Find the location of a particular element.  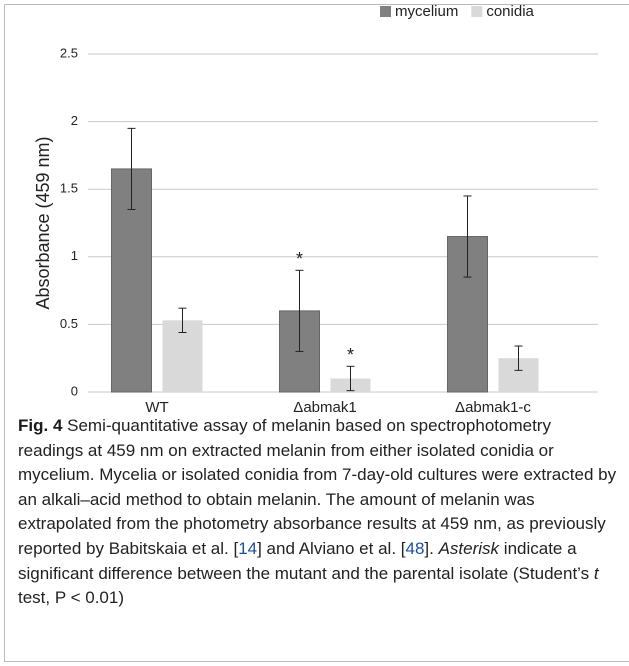

legend-label: mycelium is located at coordinates (426, 11).